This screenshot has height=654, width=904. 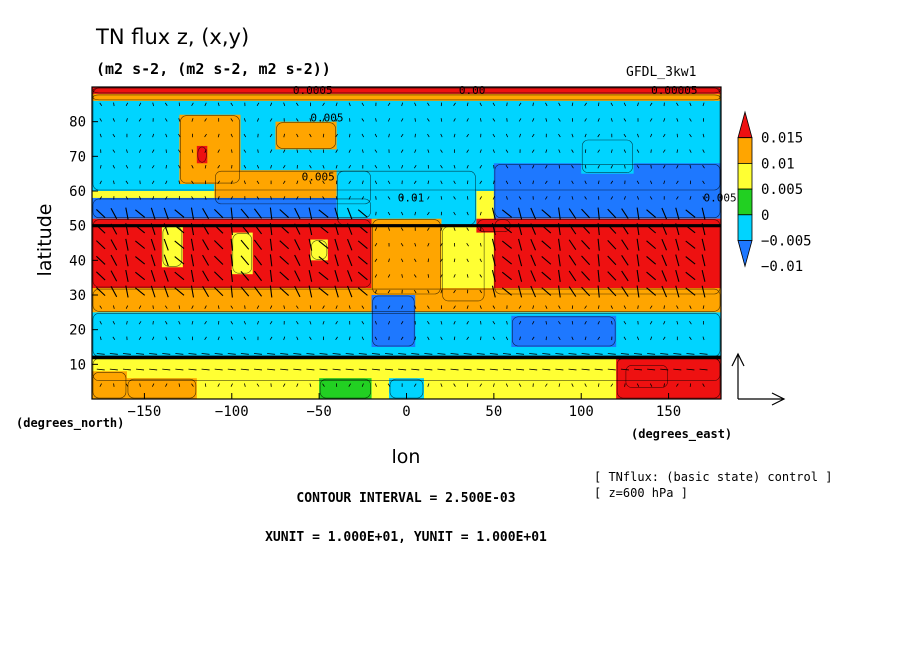 I want to click on x-axis-label: lon, so click(x=406, y=457).